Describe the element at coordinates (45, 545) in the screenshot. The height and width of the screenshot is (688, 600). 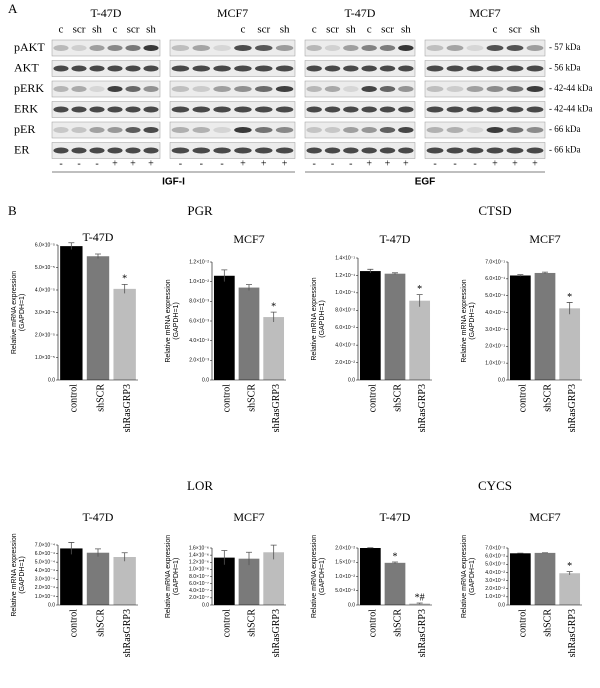
I see `y-tick-label: 7.0×10⁻⁴` at that location.